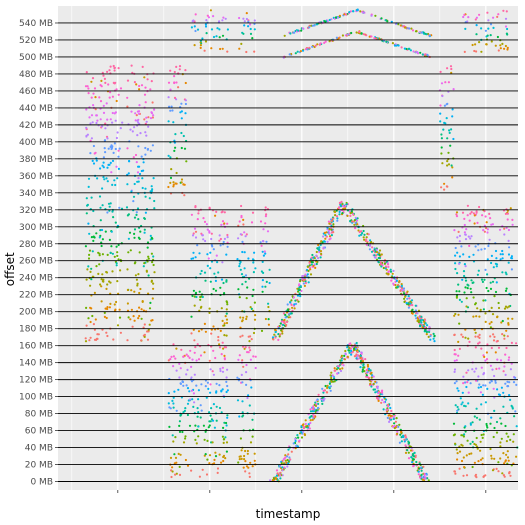 The width and height of the screenshot is (525, 525). Describe the element at coordinates (36, 296) in the screenshot. I see `y-tick-label: 220 MB` at that location.